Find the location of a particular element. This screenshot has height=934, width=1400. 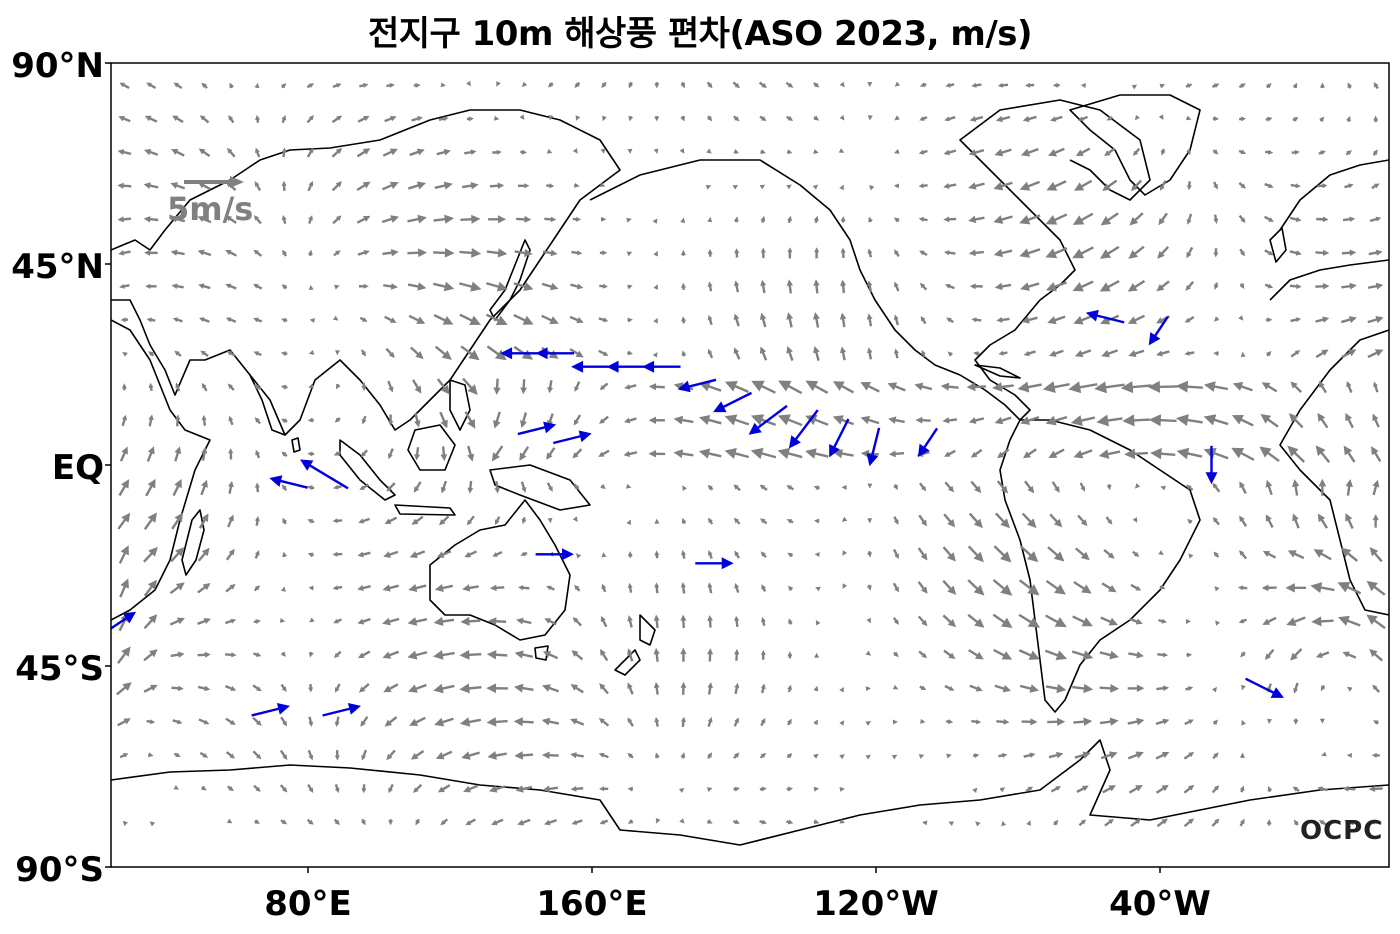

x-tick-160e: 160°E is located at coordinates (592, 904).